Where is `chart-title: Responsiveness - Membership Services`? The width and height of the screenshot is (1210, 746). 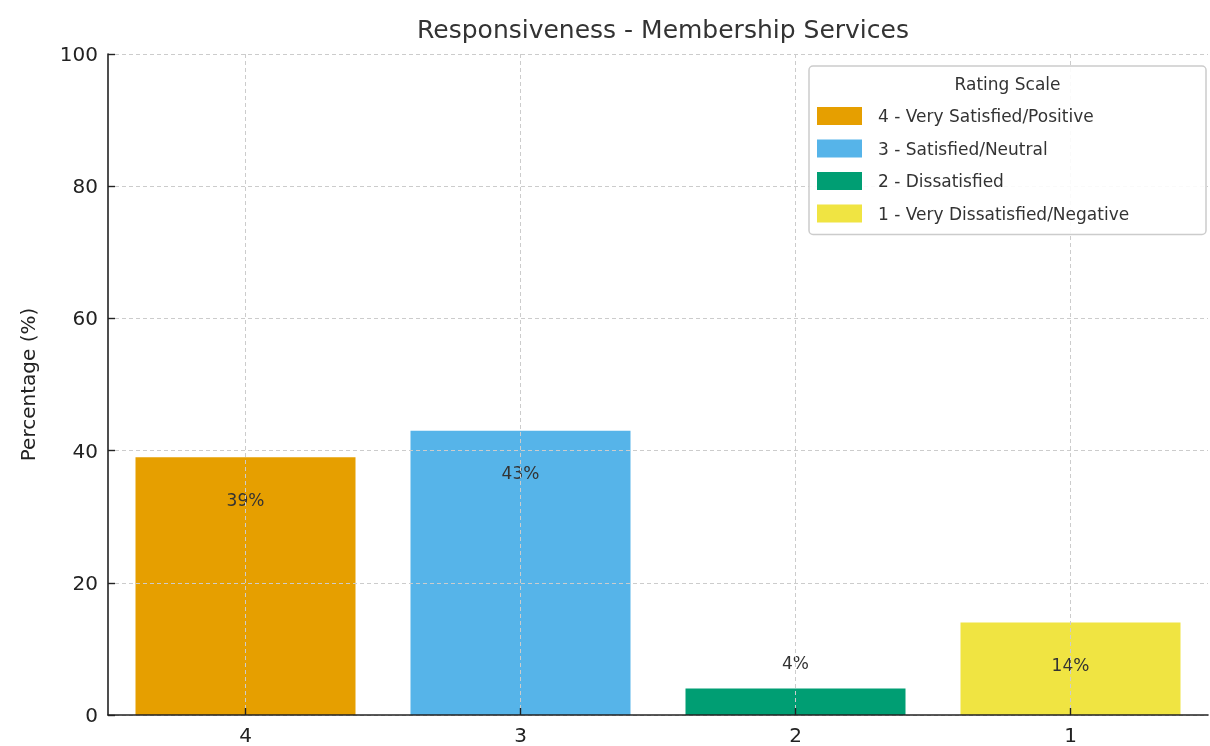
chart-title: Responsiveness - Membership Services is located at coordinates (663, 29).